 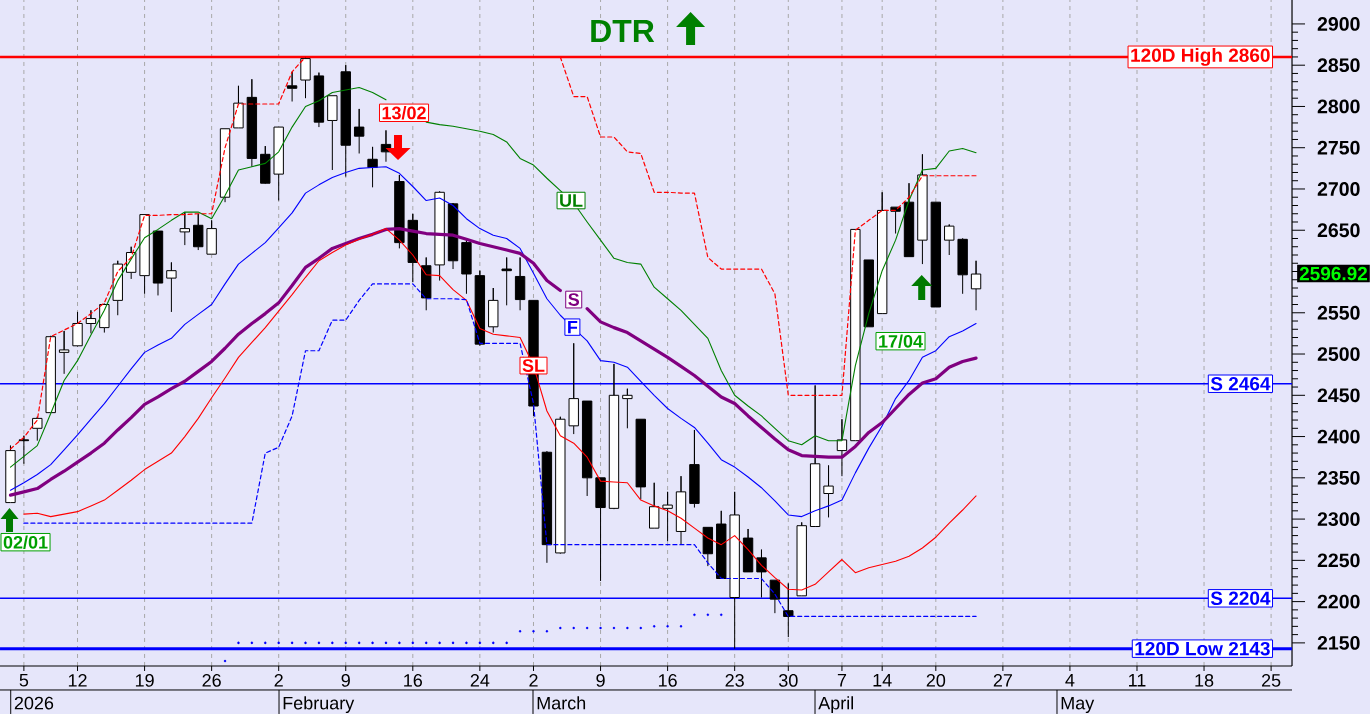 I want to click on x-tick-label: 23, so click(x=734, y=680).